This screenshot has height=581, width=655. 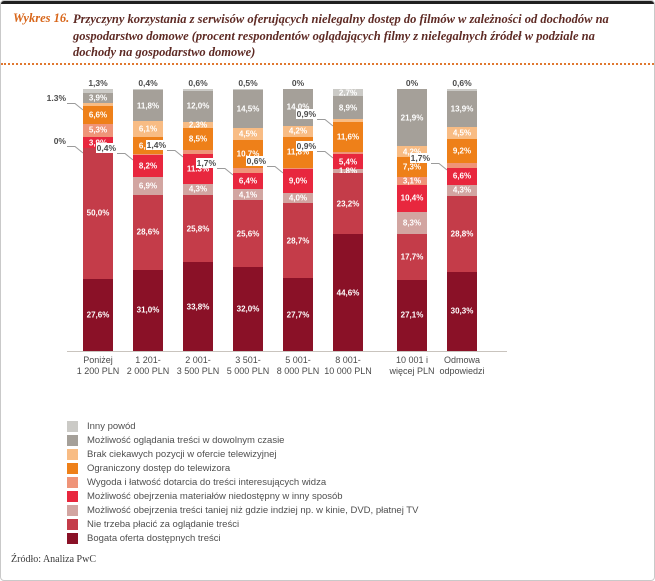 What do you see at coordinates (298, 198) in the screenshot?
I see `bar-segment: 4,0%` at bounding box center [298, 198].